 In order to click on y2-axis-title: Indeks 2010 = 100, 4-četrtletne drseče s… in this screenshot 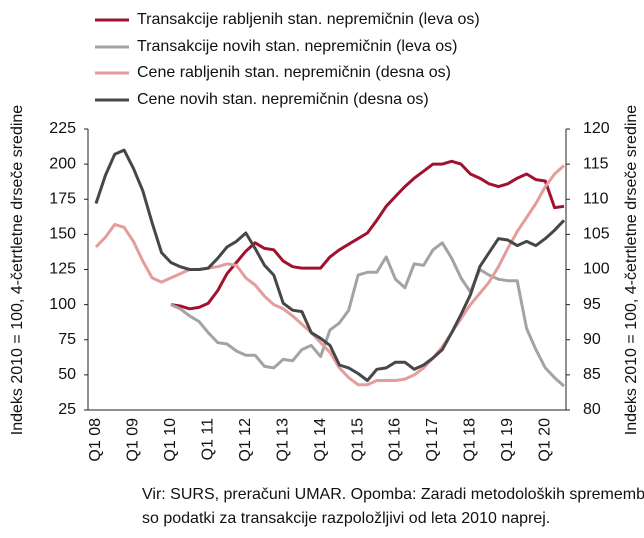, I will do `click(631, 270)`.